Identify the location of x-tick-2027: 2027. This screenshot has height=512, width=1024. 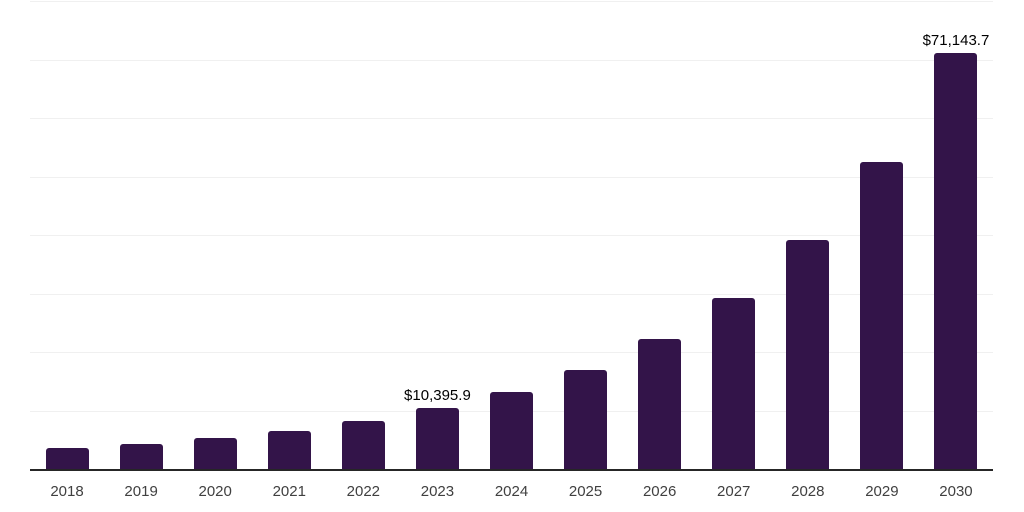
(734, 491).